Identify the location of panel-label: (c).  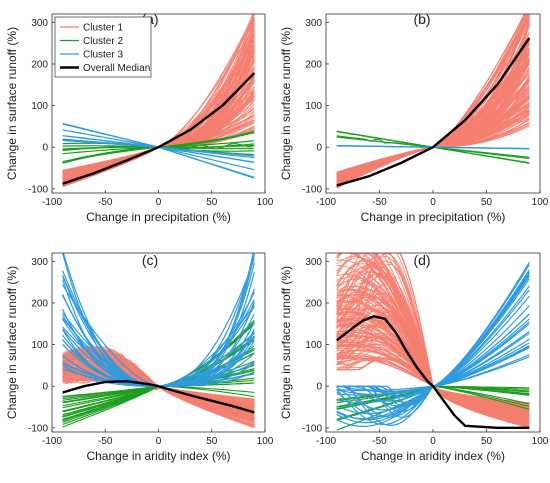
(150, 260).